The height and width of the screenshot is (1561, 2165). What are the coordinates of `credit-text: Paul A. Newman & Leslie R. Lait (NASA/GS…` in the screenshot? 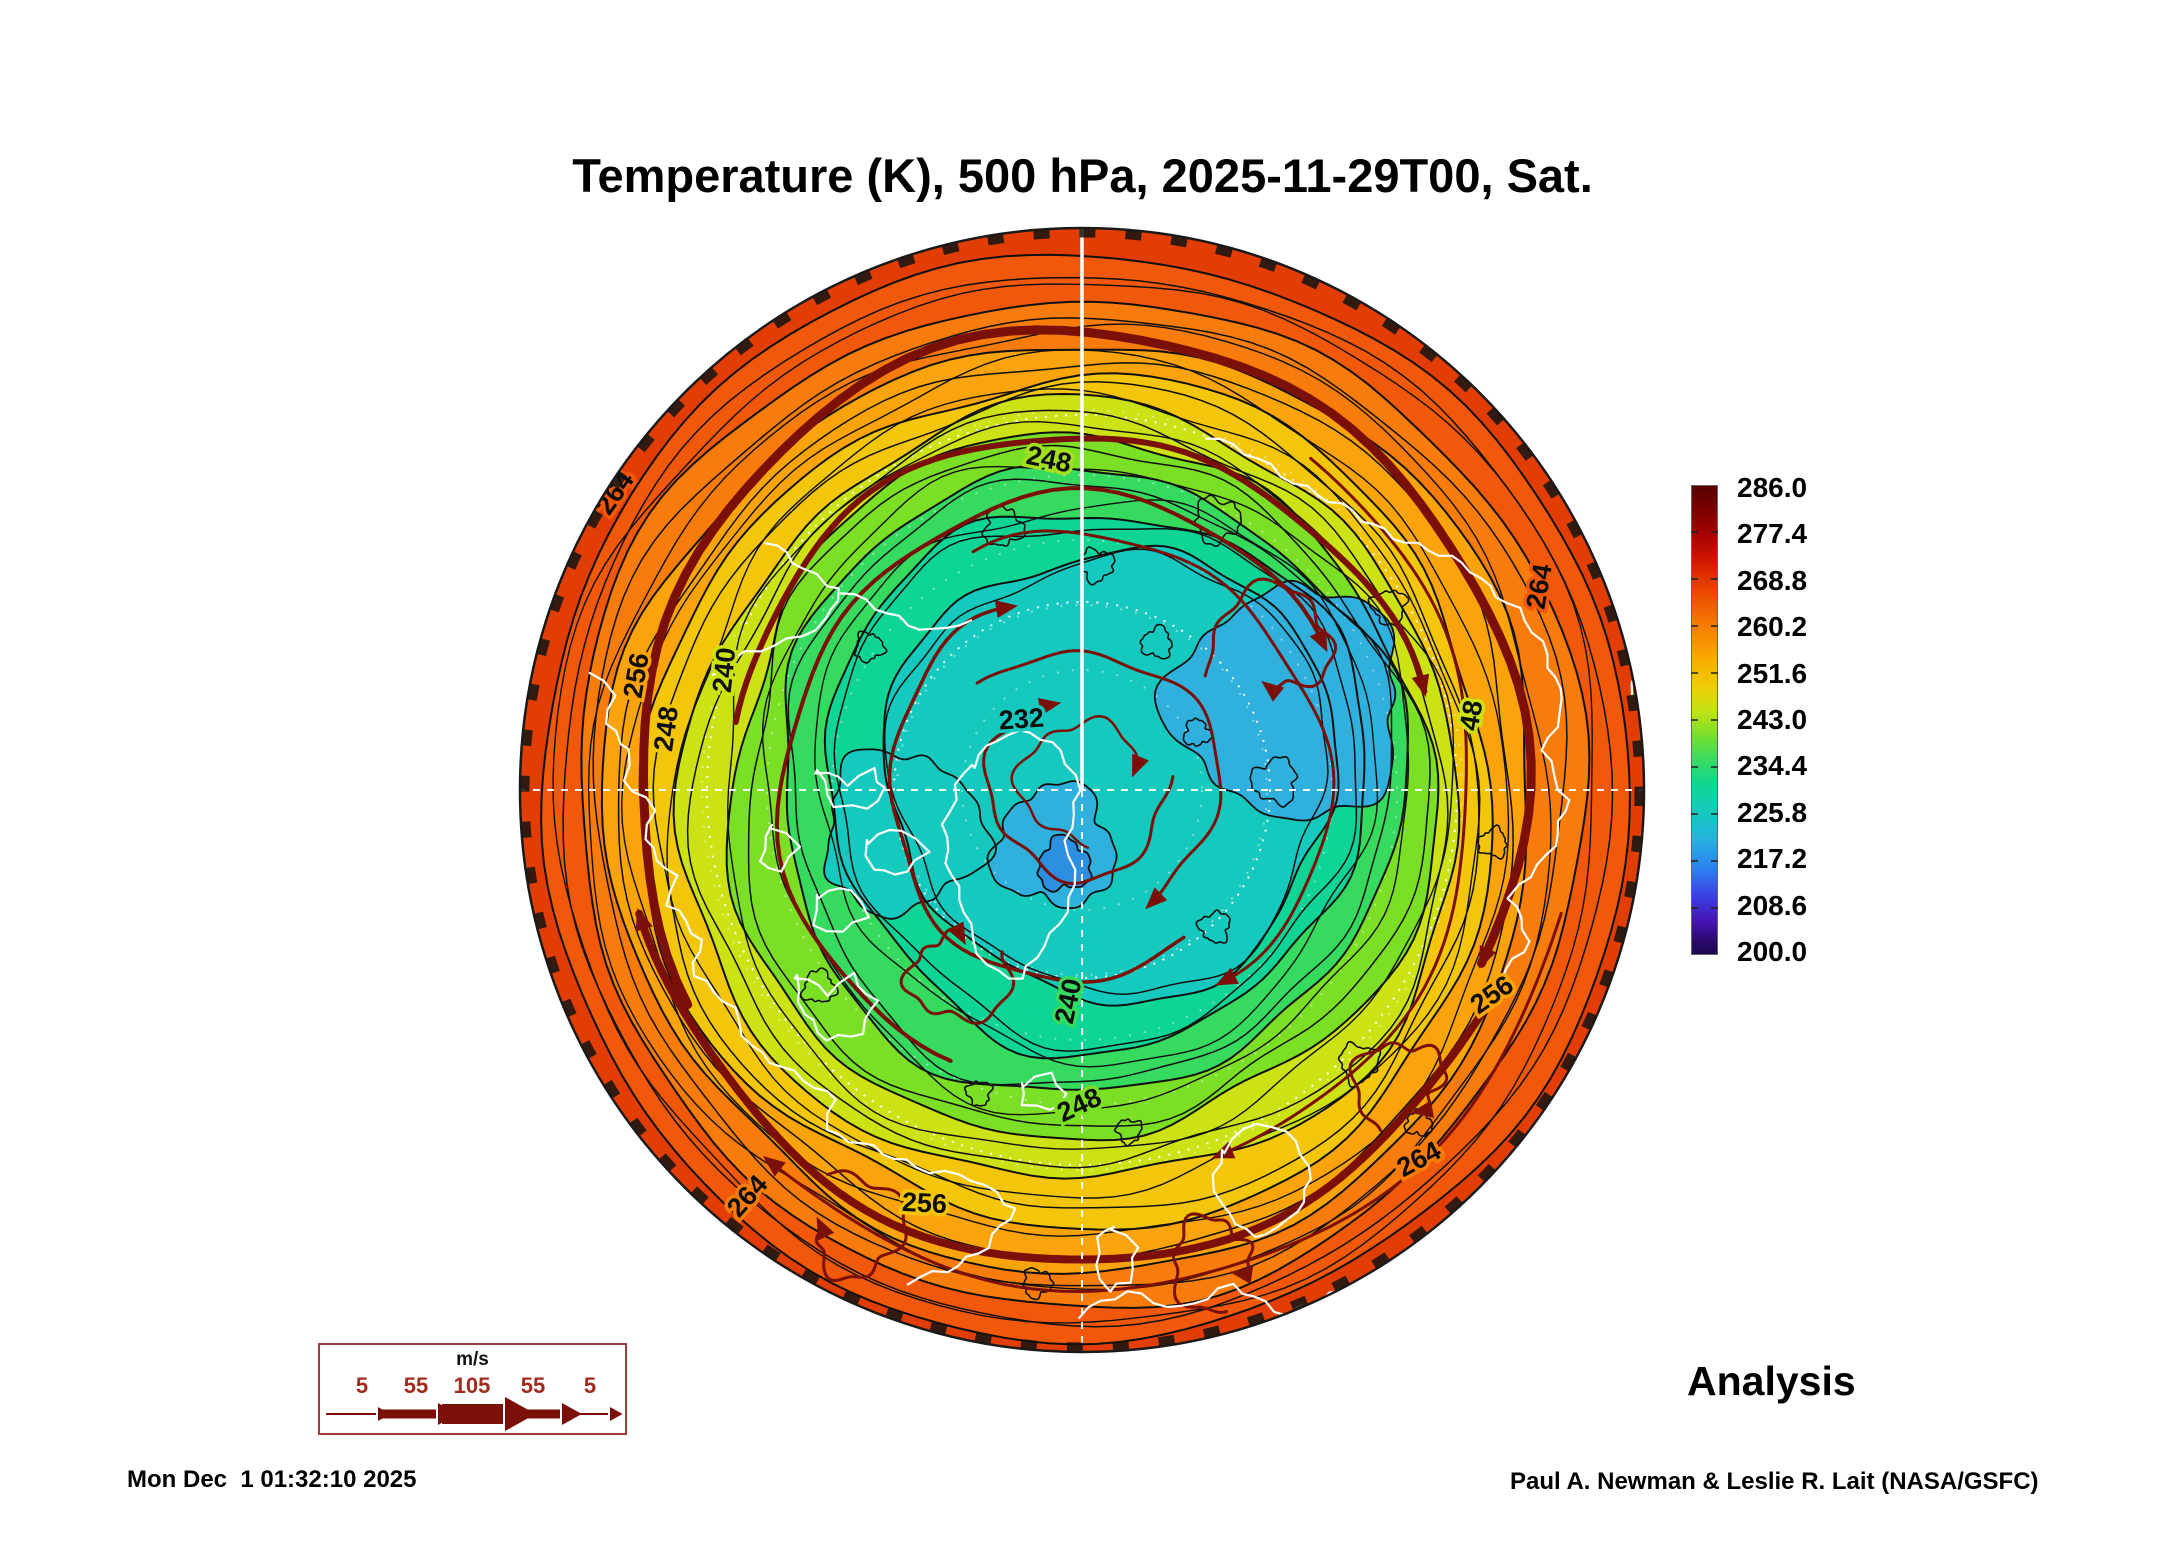 It's located at (1774, 1481).